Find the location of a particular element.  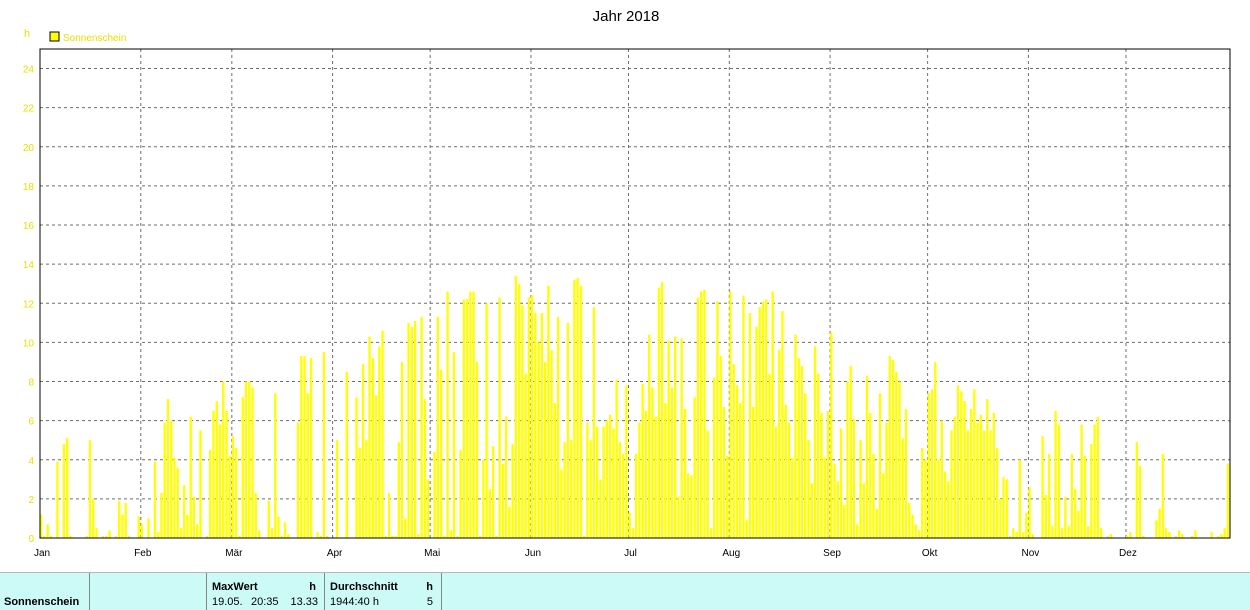

y-tick-label: 22 is located at coordinates (29, 109).